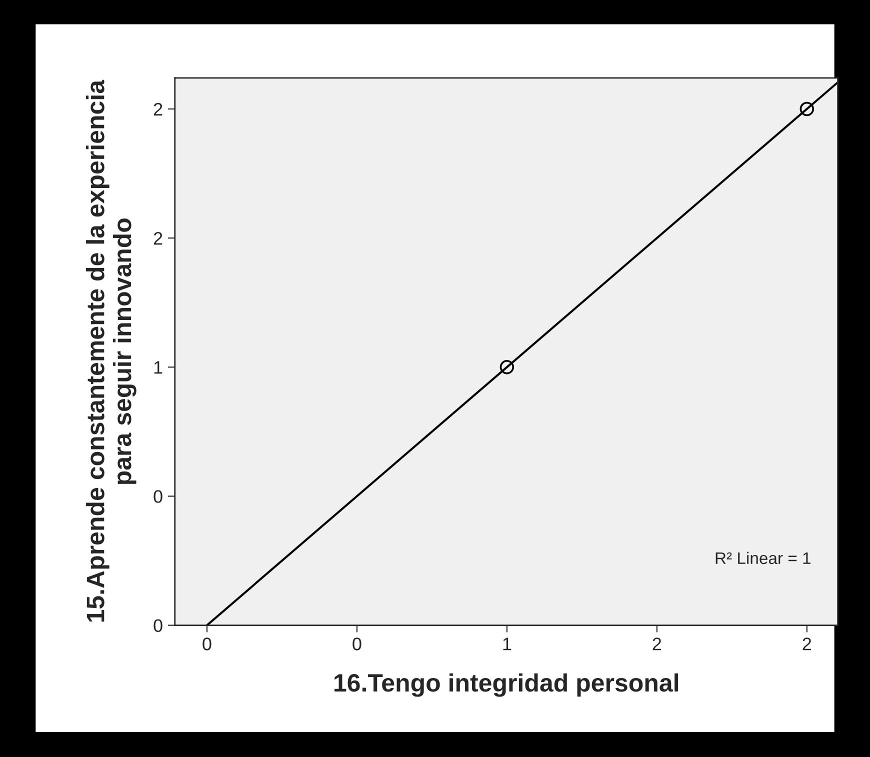  I want to click on annotation: R² Linear = 1, so click(763, 558).